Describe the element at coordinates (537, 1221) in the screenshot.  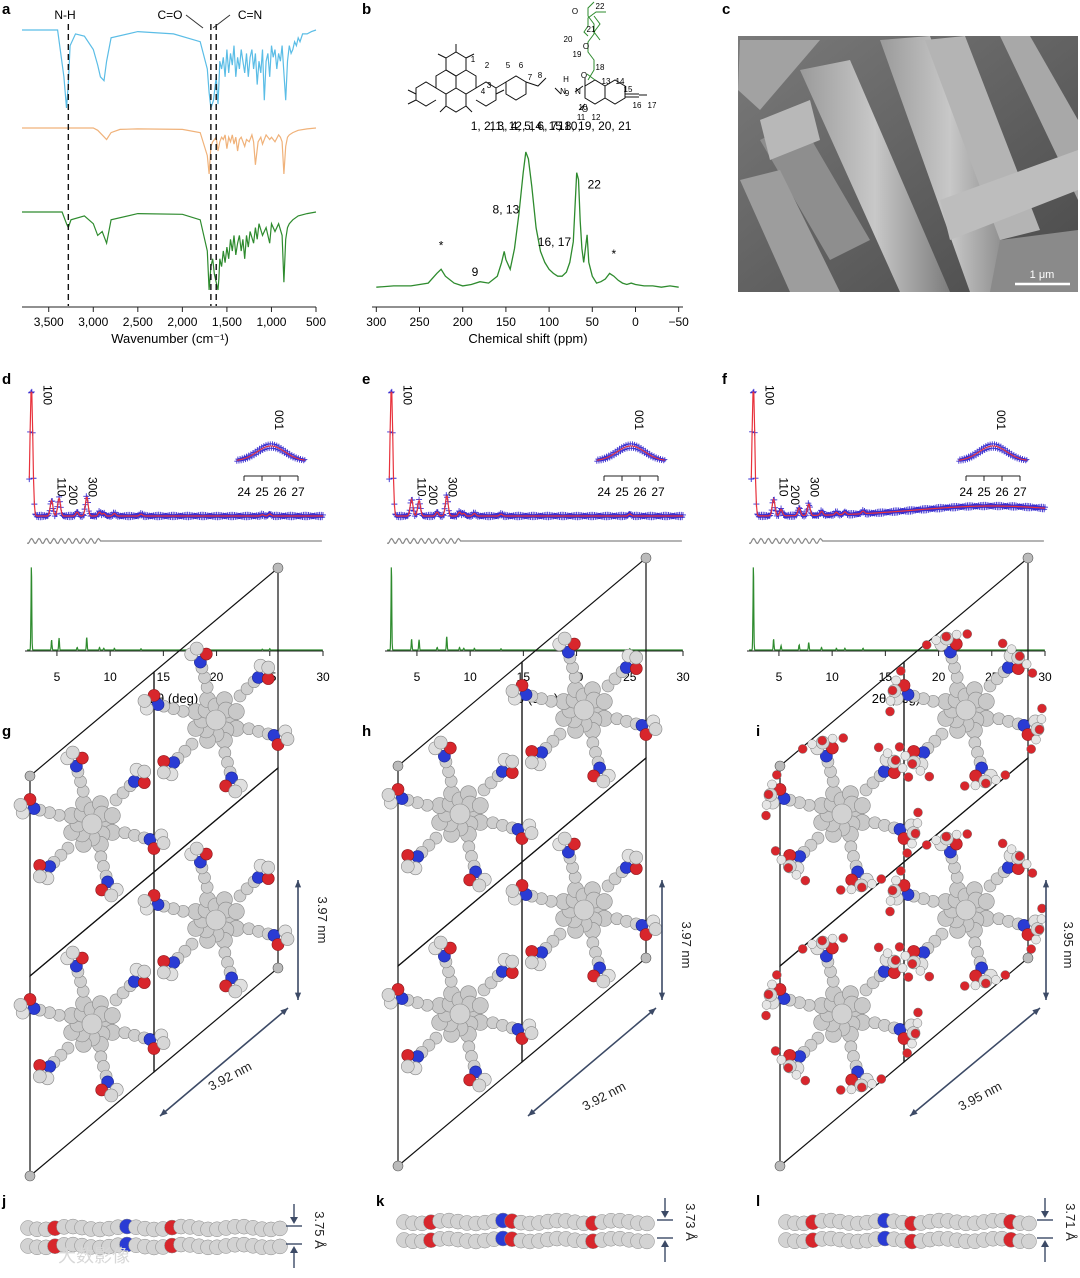
I see `panel-k: k 3.73 Å` at that location.